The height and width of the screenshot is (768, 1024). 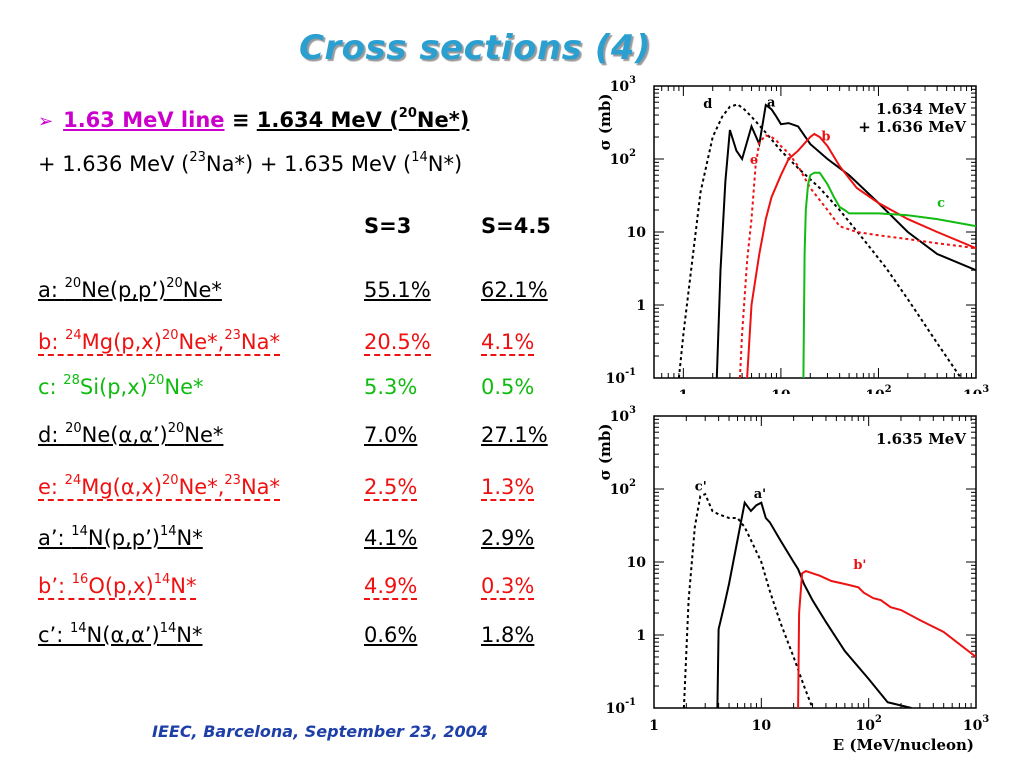 What do you see at coordinates (397, 290) in the screenshot?
I see `value-s3: 55.1%` at bounding box center [397, 290].